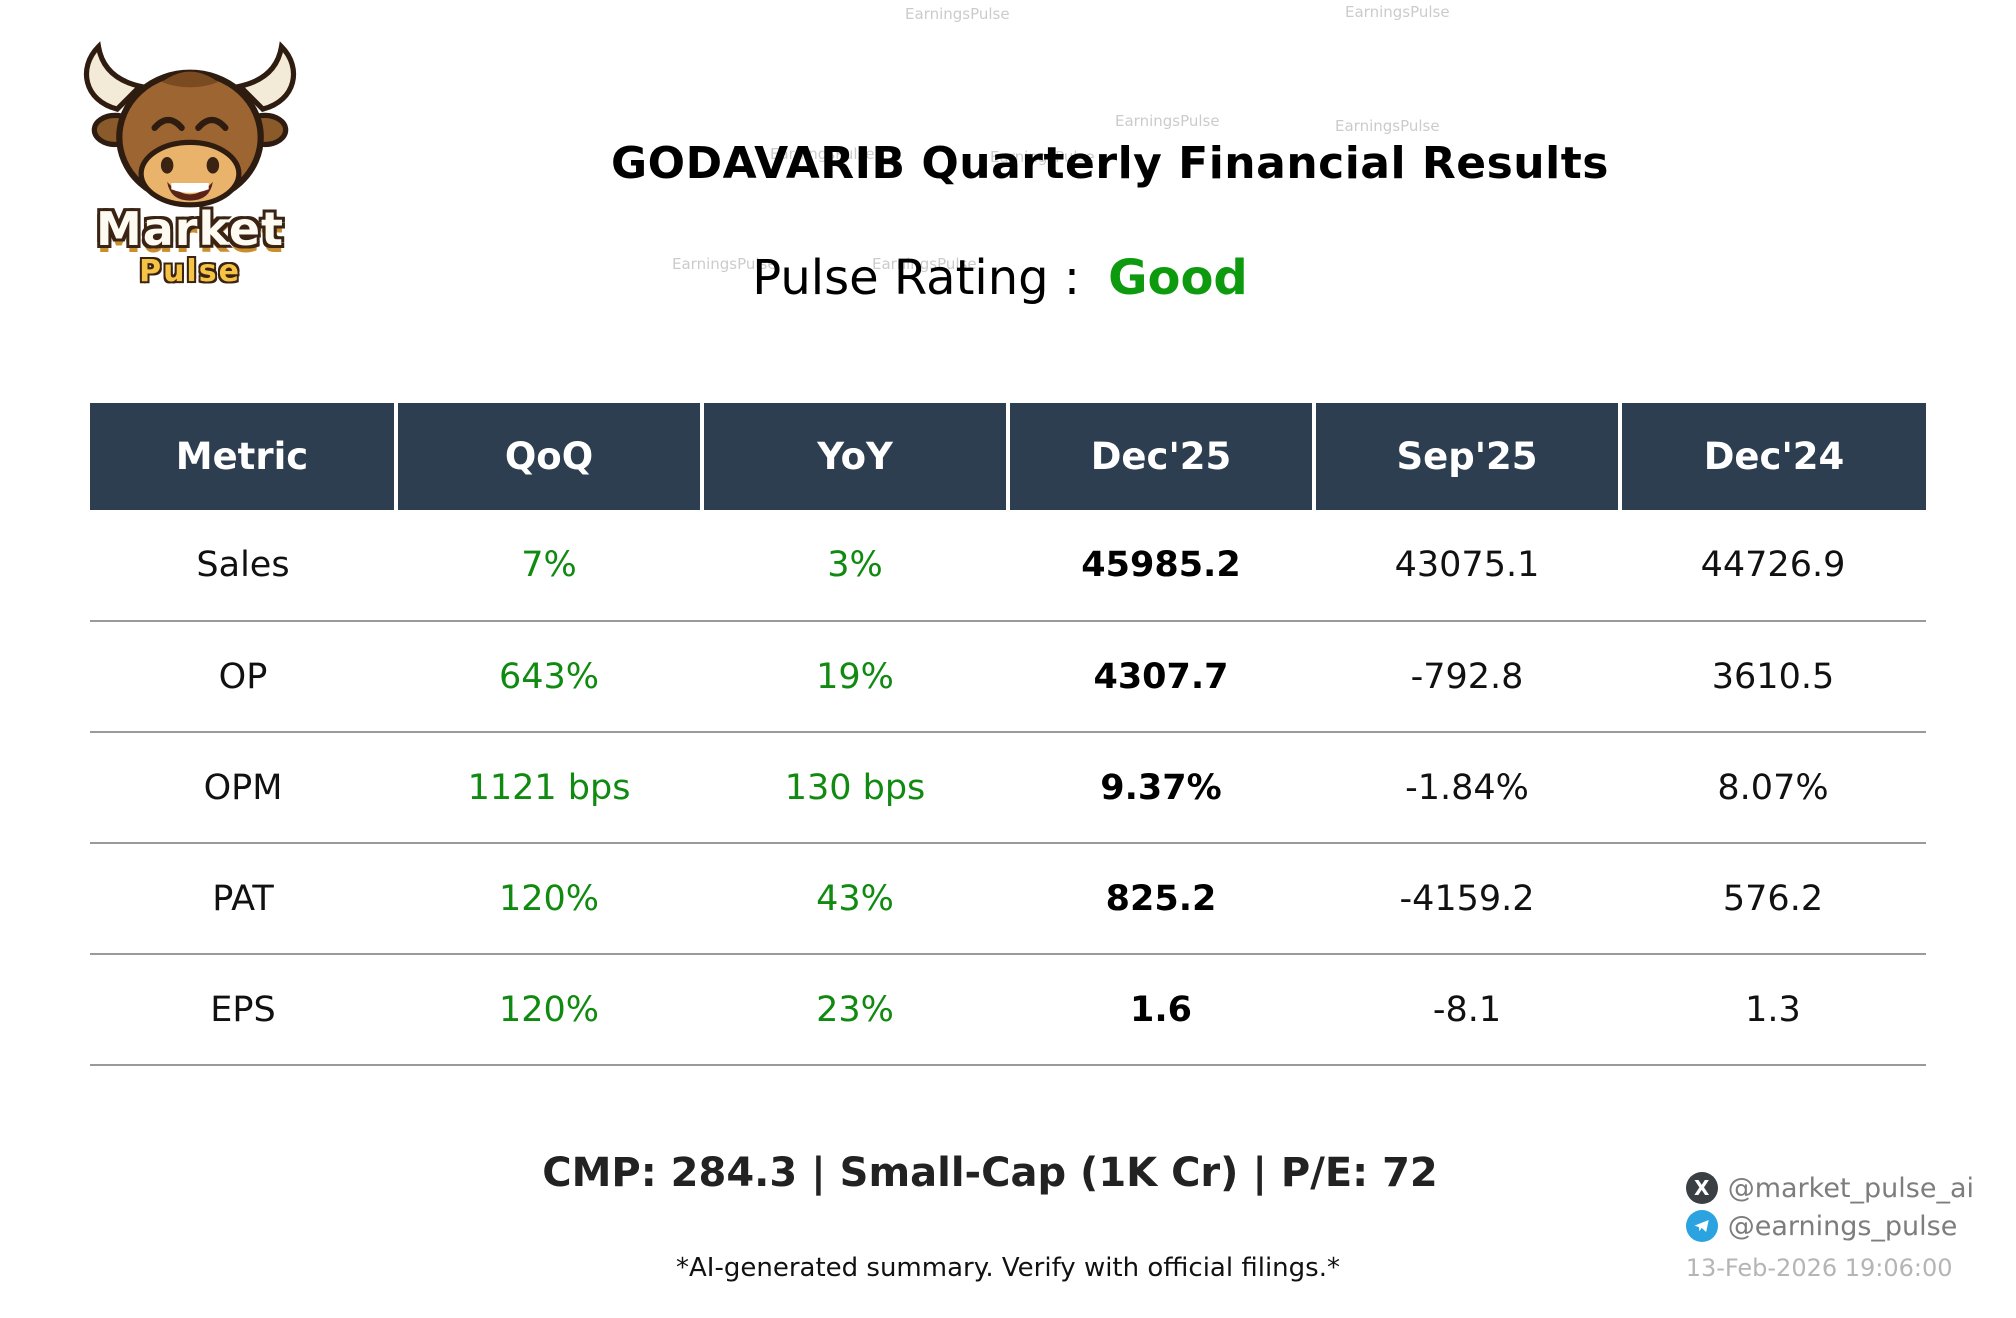 The height and width of the screenshot is (1318, 2016). What do you see at coordinates (1772, 456) in the screenshot?
I see `column-header: Dec'24` at bounding box center [1772, 456].